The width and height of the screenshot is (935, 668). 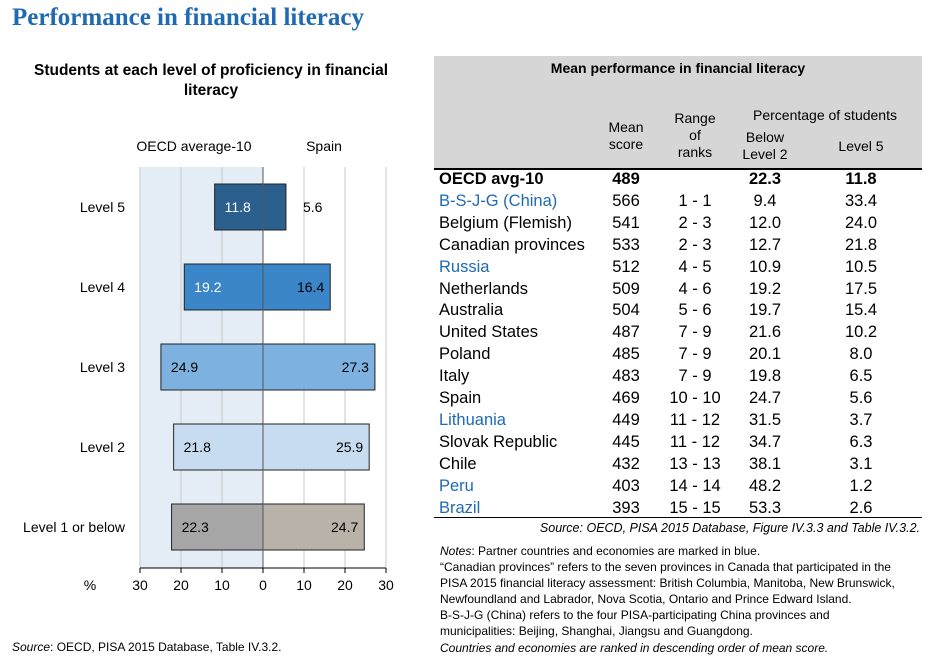 I want to click on cell-country: Peru, so click(x=456, y=485).